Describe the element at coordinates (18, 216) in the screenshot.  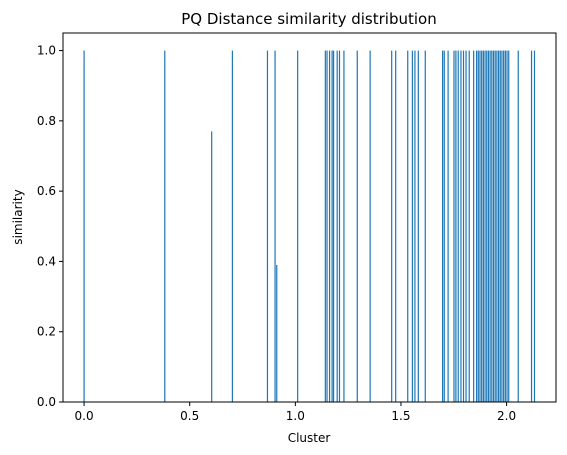
I see `y-axis-label: similarity` at that location.